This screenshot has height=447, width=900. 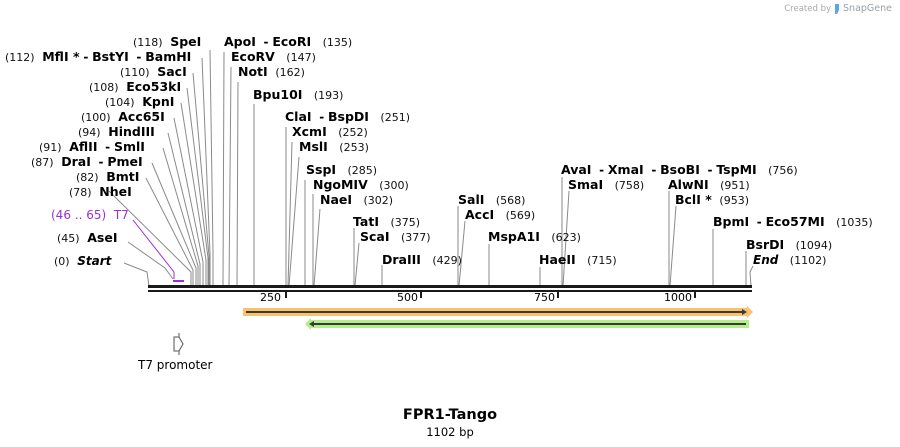 I want to click on site-noti: NotI (162), so click(x=271, y=72).